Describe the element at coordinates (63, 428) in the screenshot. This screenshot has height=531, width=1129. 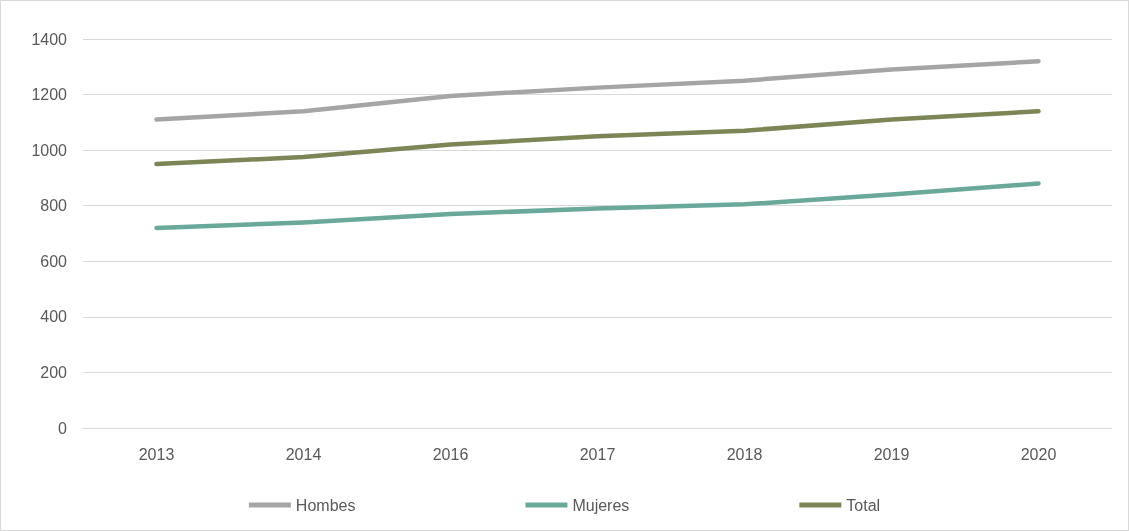
I see `y-tick-label: 0` at that location.